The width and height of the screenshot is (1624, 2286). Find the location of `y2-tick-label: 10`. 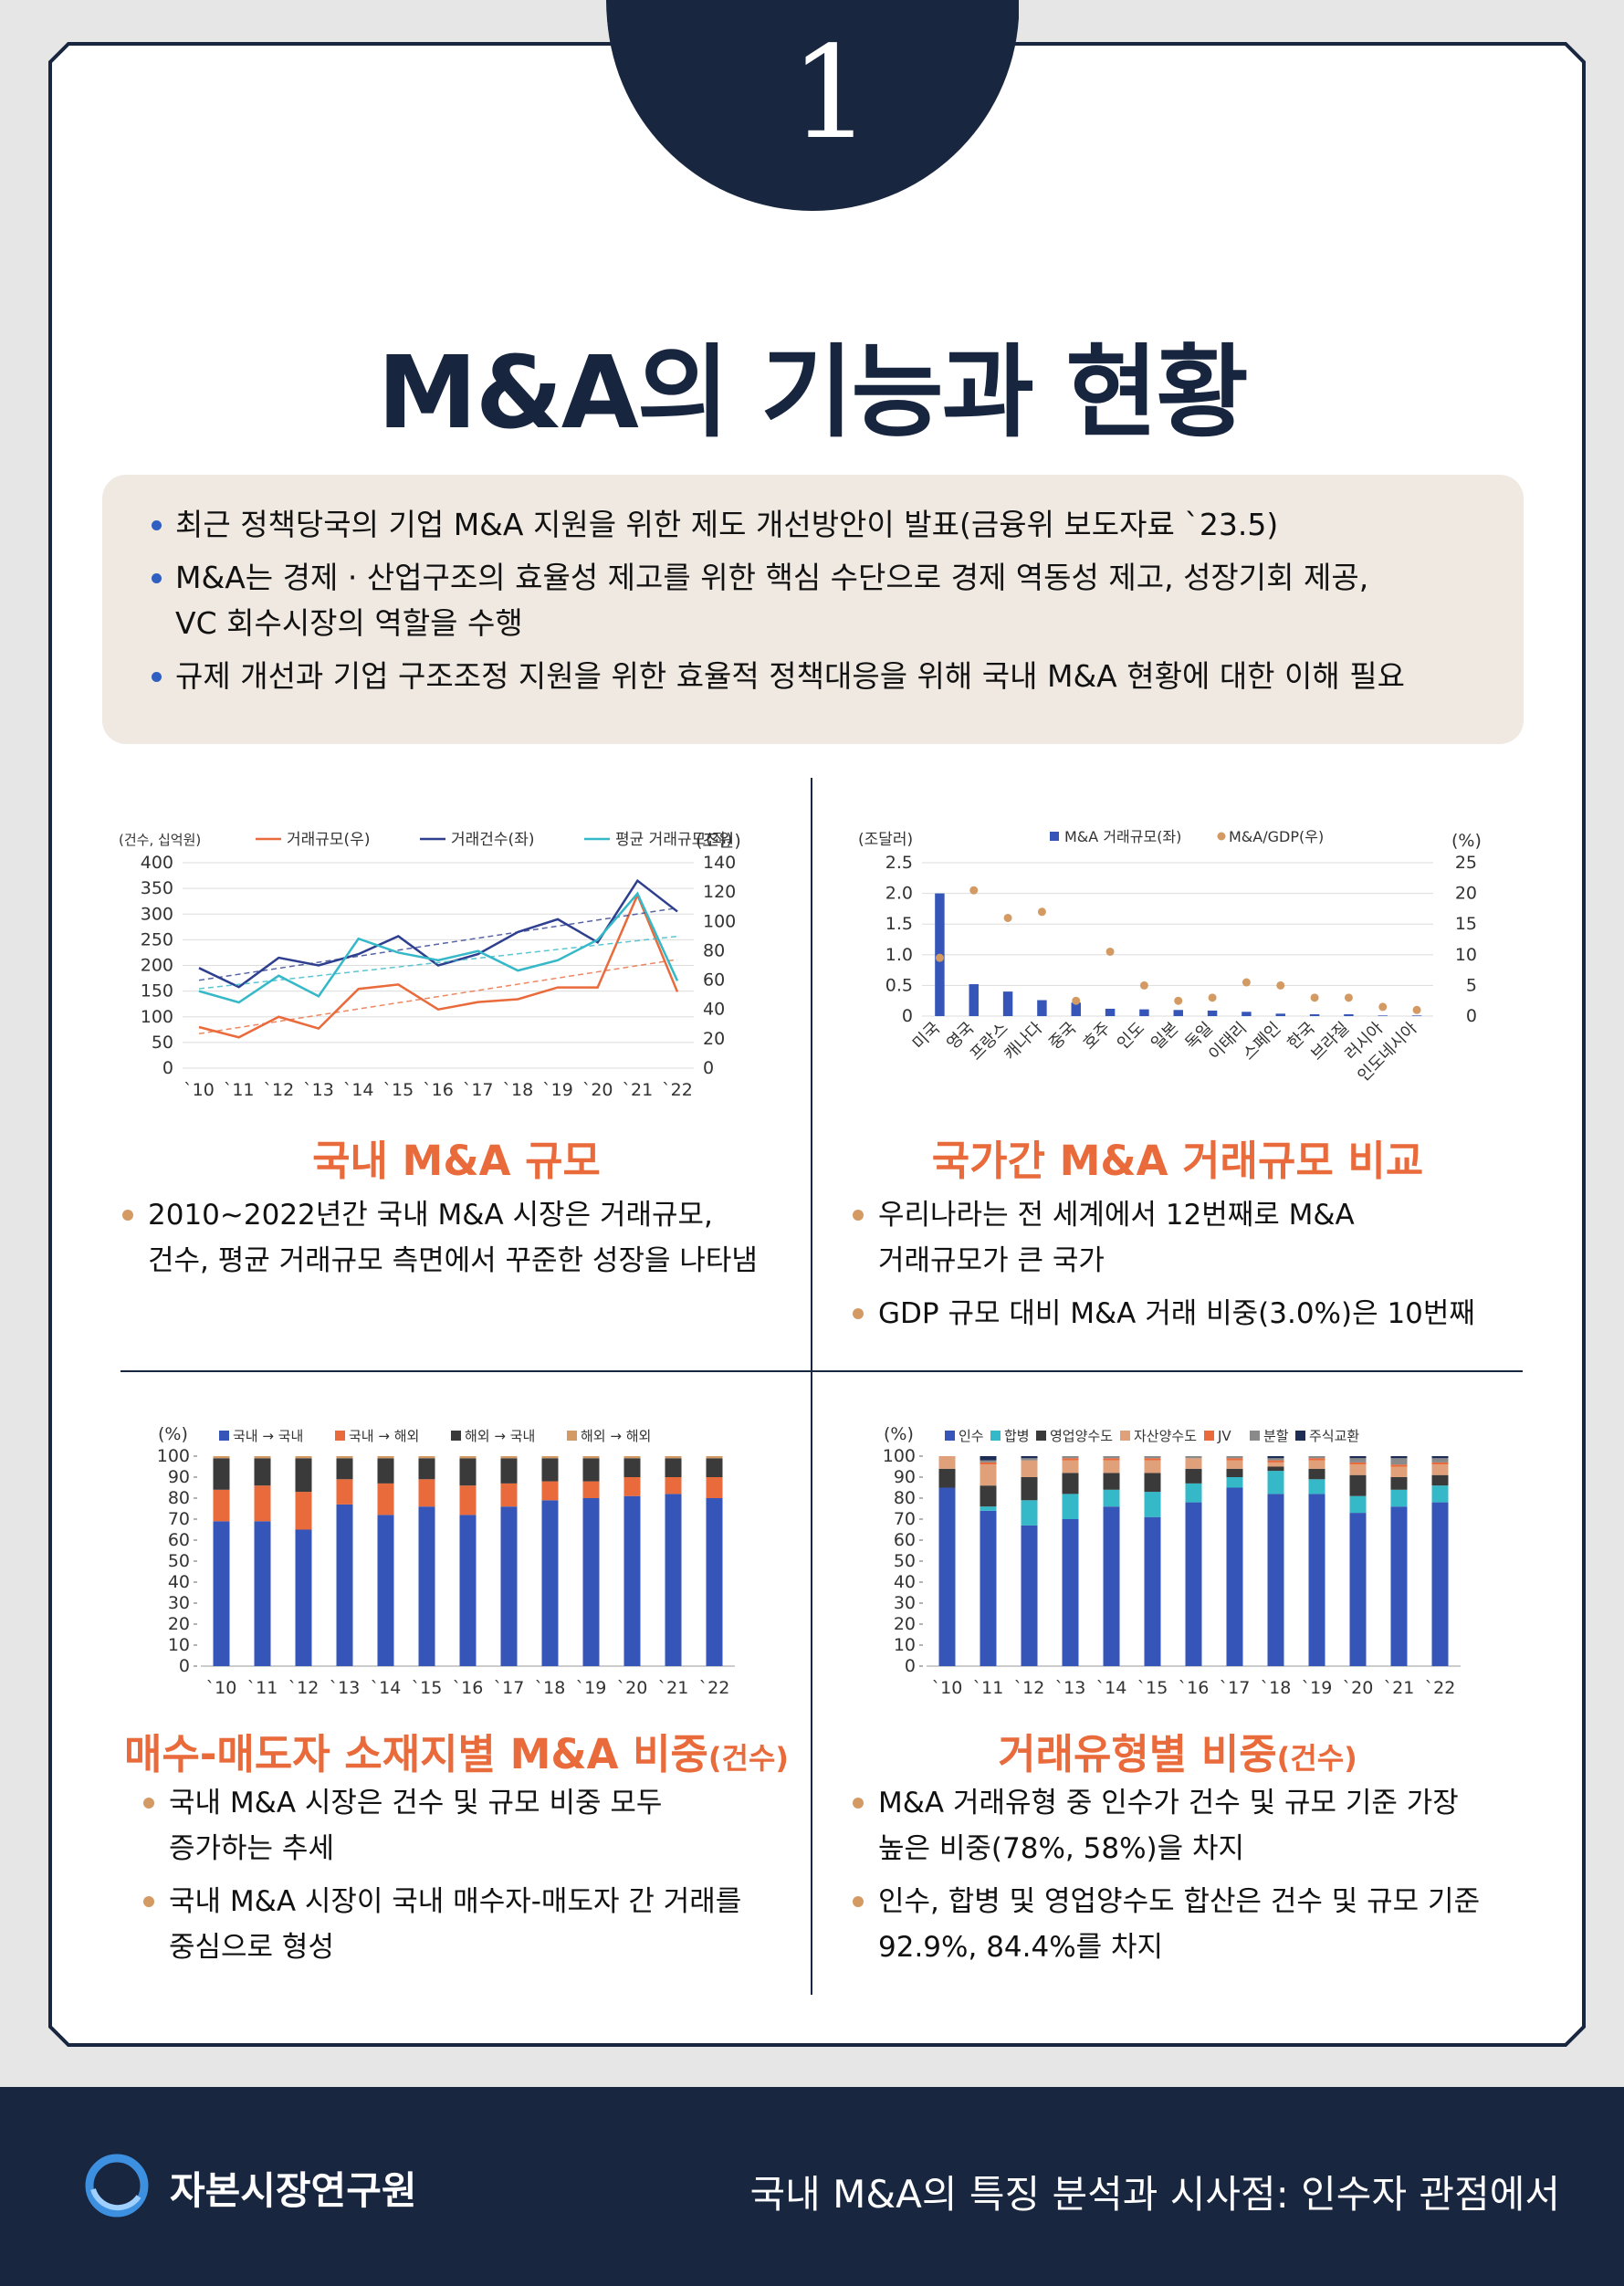

y2-tick-label: 10 is located at coordinates (1466, 955).